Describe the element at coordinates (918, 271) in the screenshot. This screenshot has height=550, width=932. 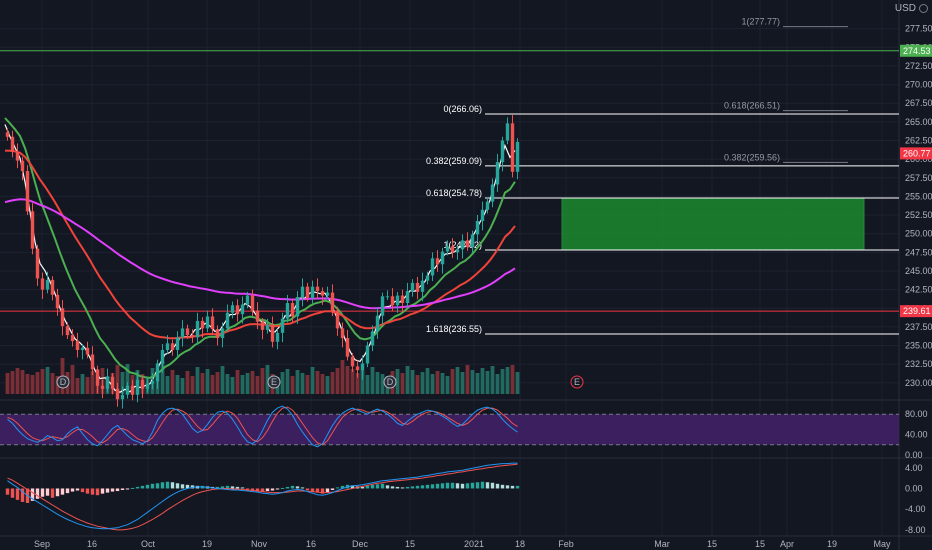
I see `price-axis-tick-label: 245.00` at that location.